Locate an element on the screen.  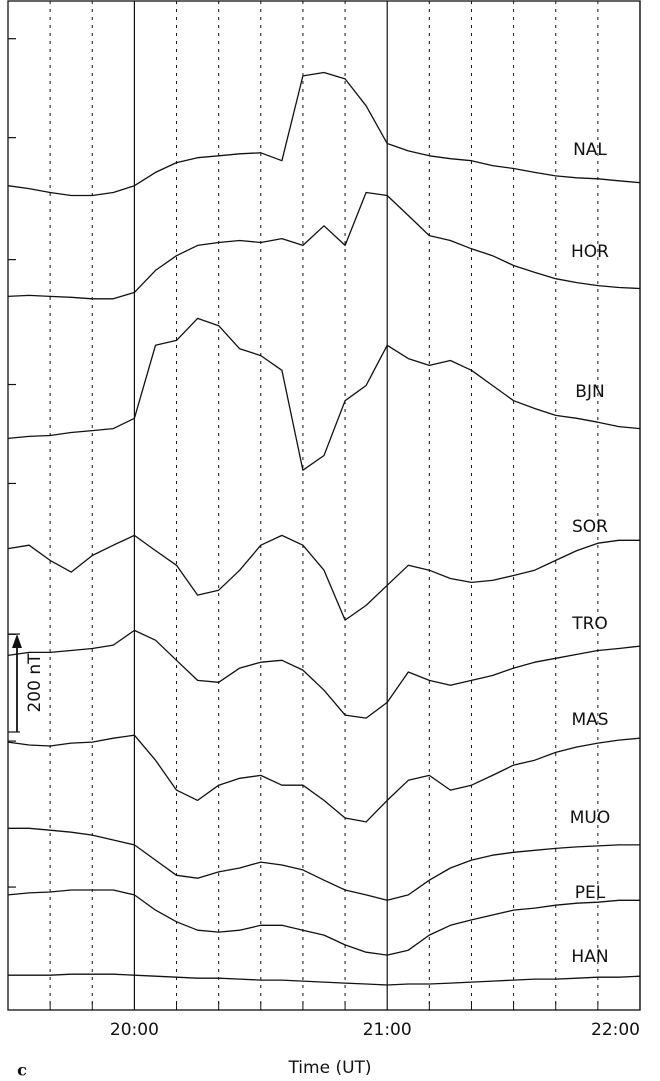
series-label: HAN is located at coordinates (589, 957).